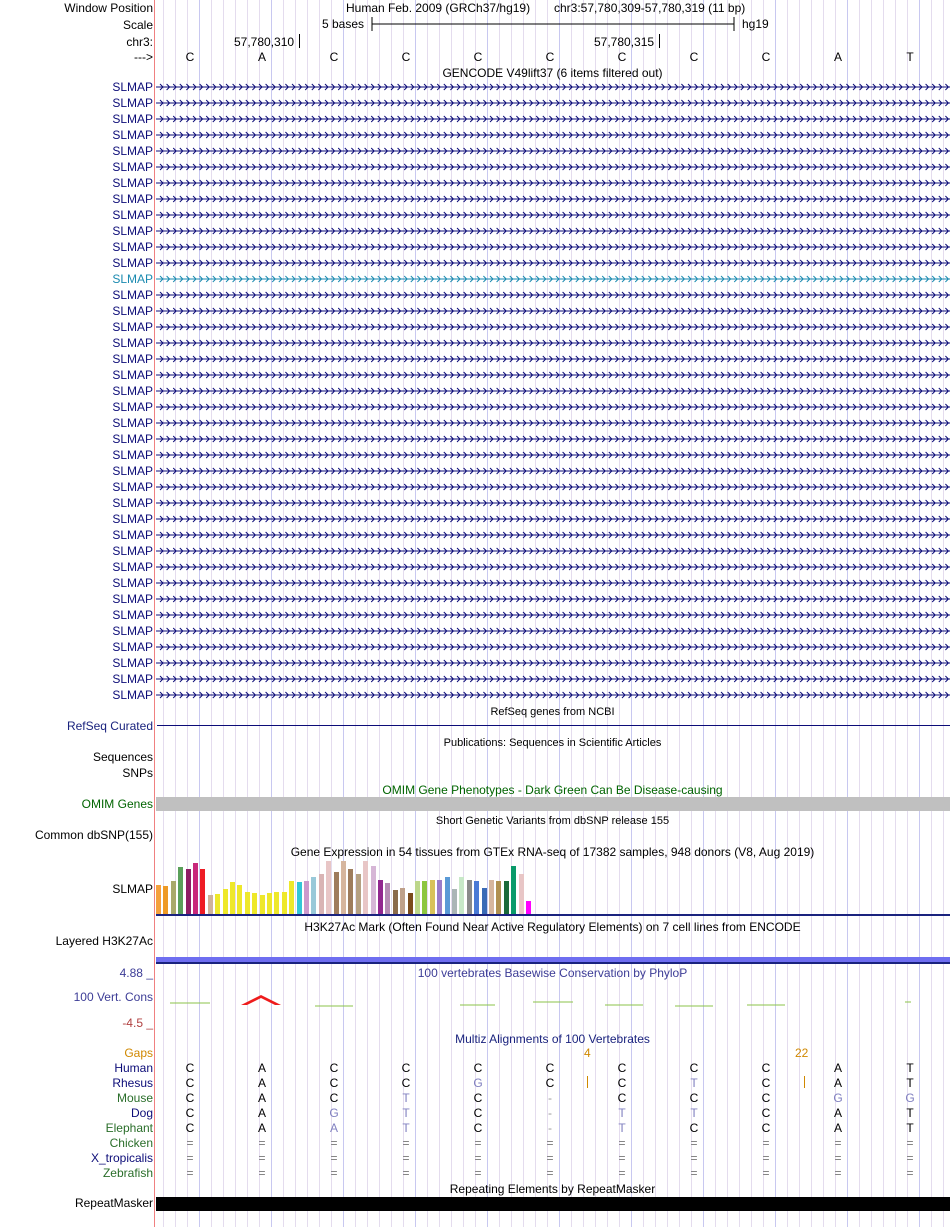  I want to click on sequences-label: Sequences, so click(122, 757).